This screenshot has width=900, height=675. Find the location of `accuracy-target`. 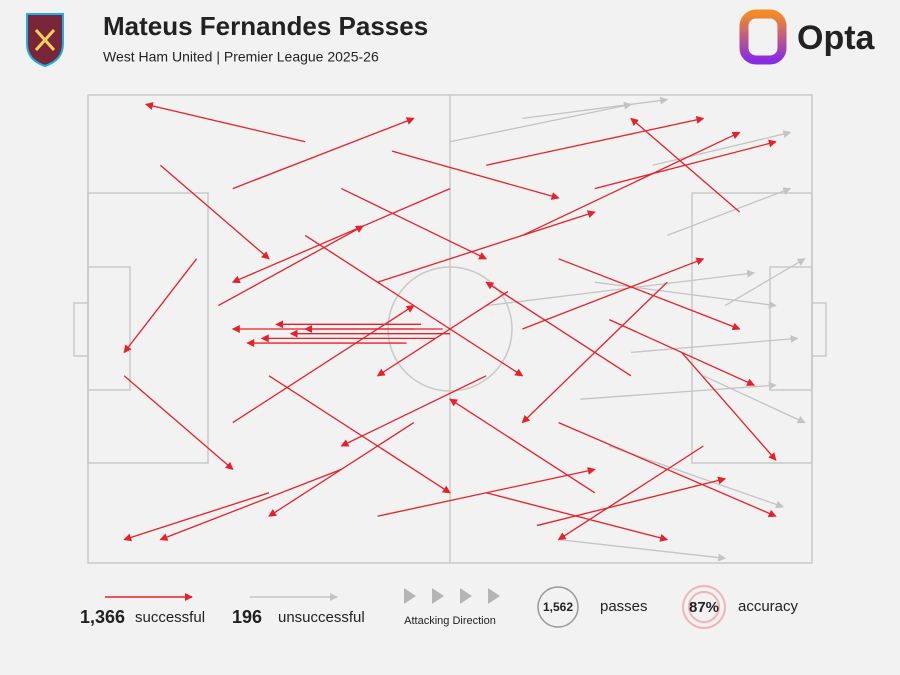

accuracy-target is located at coordinates (704, 607).